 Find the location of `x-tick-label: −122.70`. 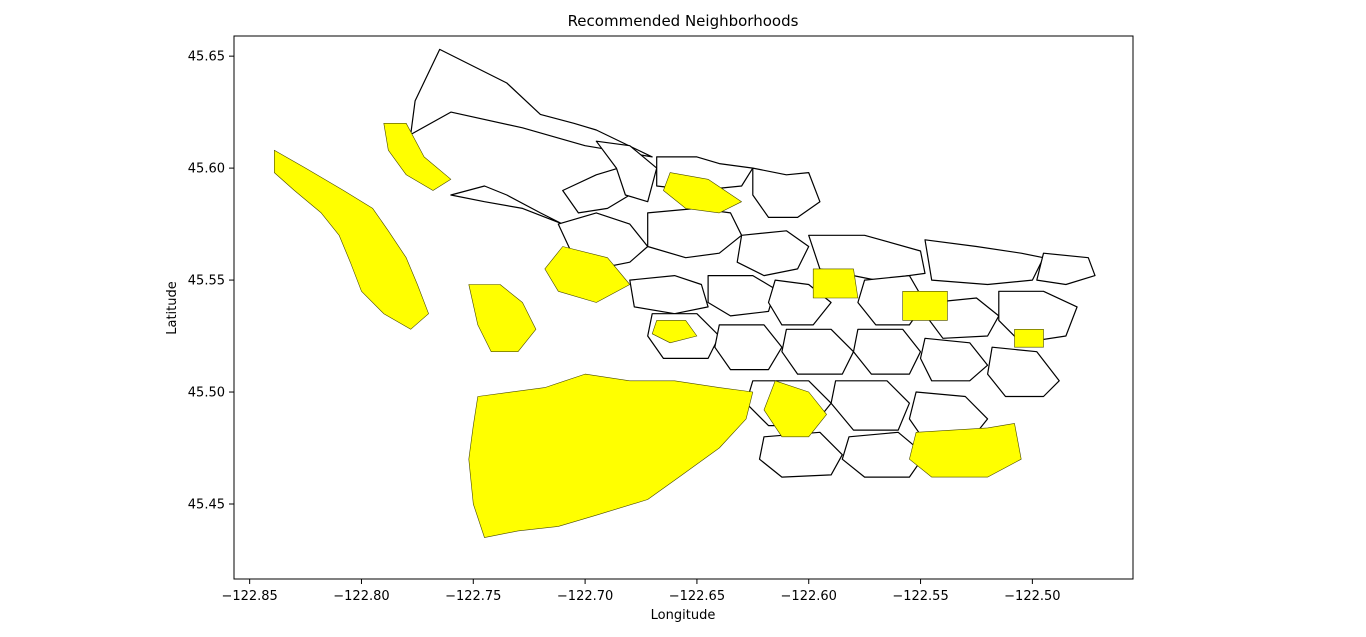

x-tick-label: −122.70 is located at coordinates (585, 596).